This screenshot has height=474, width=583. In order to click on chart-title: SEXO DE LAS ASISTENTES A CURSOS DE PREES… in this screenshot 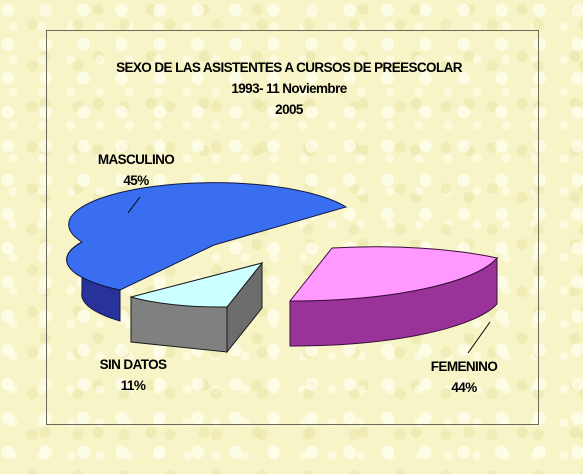, I will do `click(289, 88)`.